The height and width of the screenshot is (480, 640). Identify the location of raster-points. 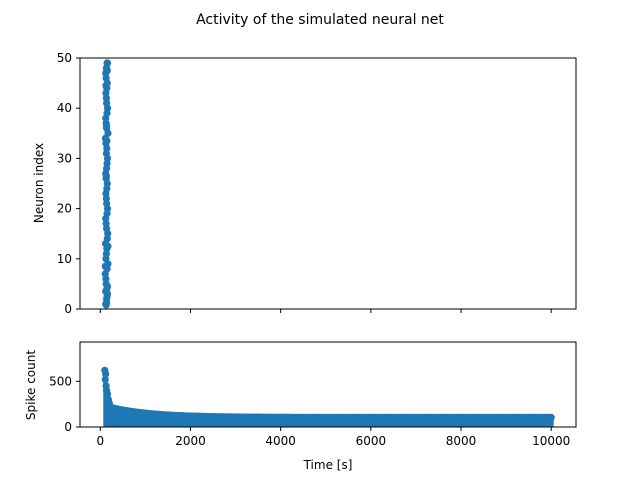
(106, 184).